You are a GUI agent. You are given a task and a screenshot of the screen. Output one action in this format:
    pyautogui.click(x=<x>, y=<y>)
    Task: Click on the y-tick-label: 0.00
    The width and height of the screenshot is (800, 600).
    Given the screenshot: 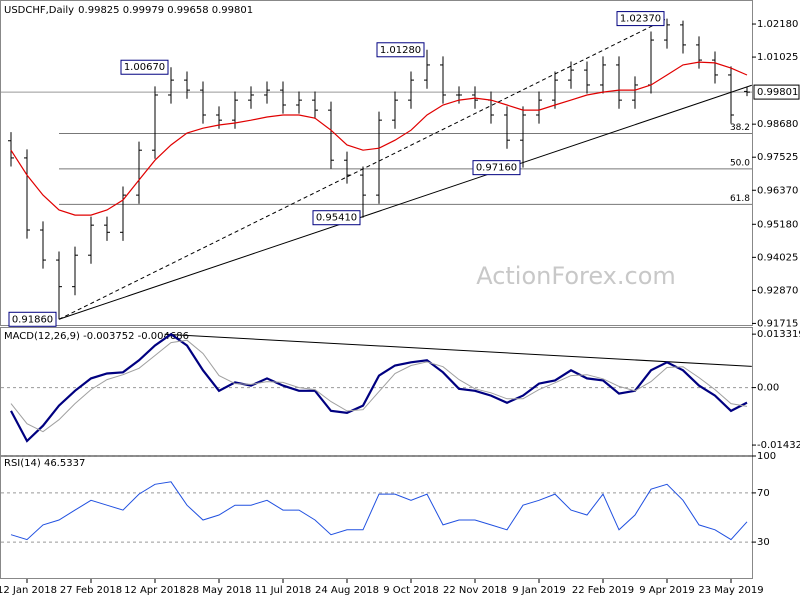 What is the action you would take?
    pyautogui.click(x=768, y=388)
    